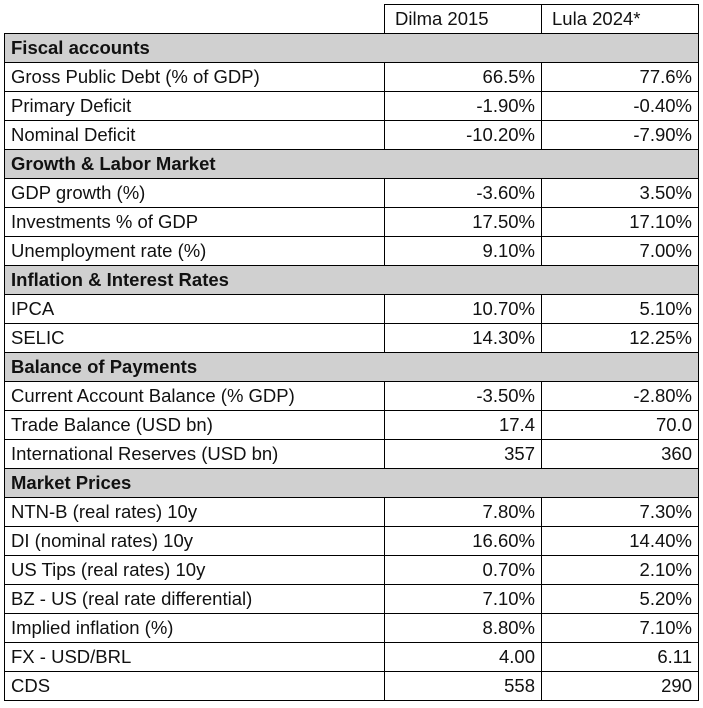 The width and height of the screenshot is (703, 708). I want to click on row-label: DI (nominal rates) 10y, so click(194, 541).